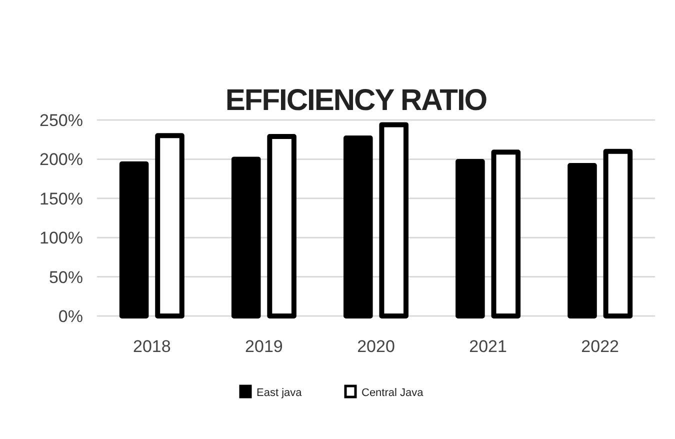 This screenshot has width=675, height=439. What do you see at coordinates (61, 160) in the screenshot?
I see `y-tick-label: 200%` at bounding box center [61, 160].